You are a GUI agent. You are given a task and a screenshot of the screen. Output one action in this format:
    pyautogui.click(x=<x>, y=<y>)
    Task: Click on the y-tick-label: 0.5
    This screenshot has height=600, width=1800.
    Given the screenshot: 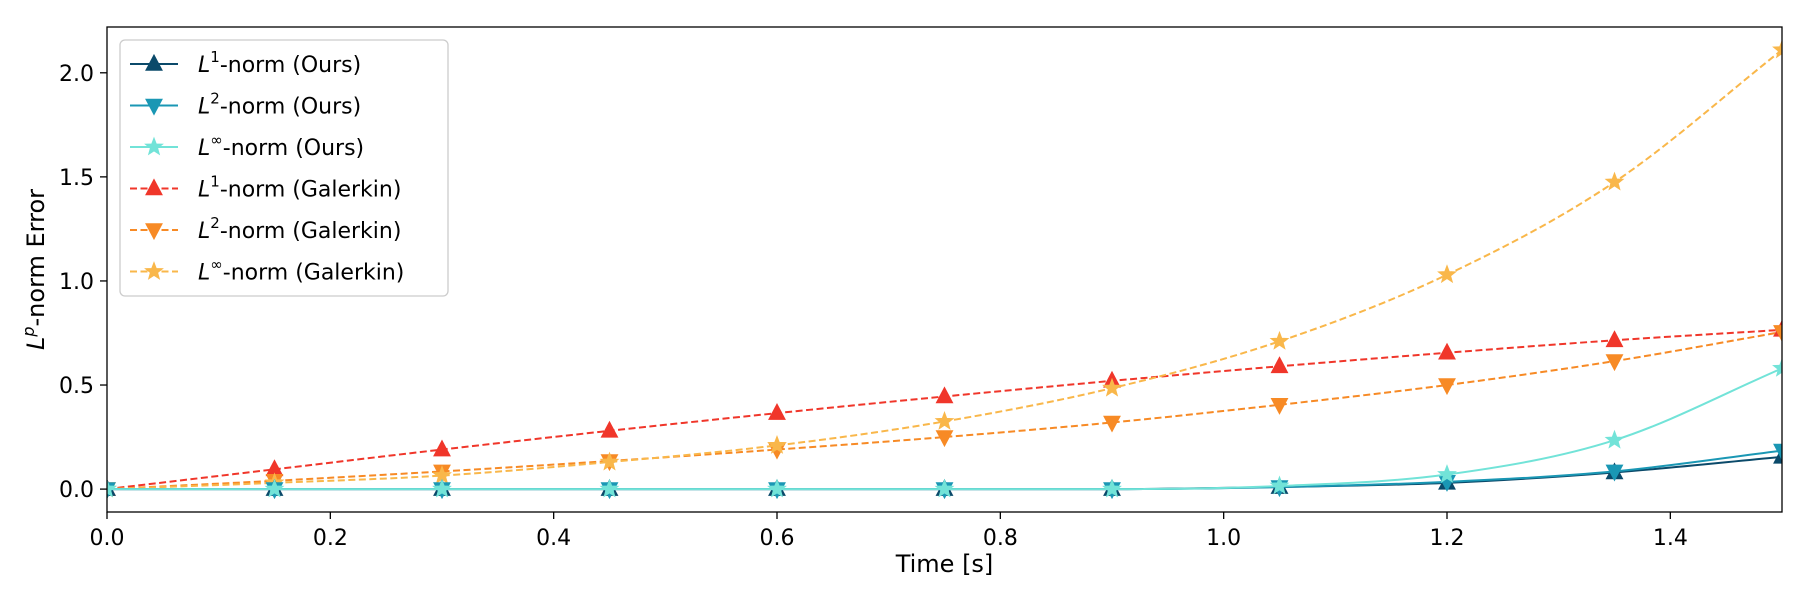 What is the action you would take?
    pyautogui.click(x=76, y=386)
    